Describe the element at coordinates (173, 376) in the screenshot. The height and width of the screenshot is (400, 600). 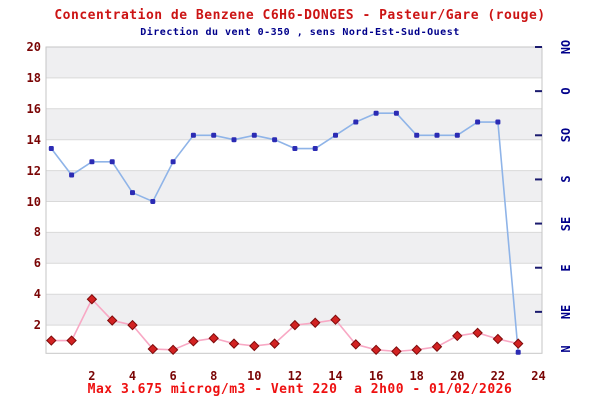
I see `x-axis-label: 6` at that location.